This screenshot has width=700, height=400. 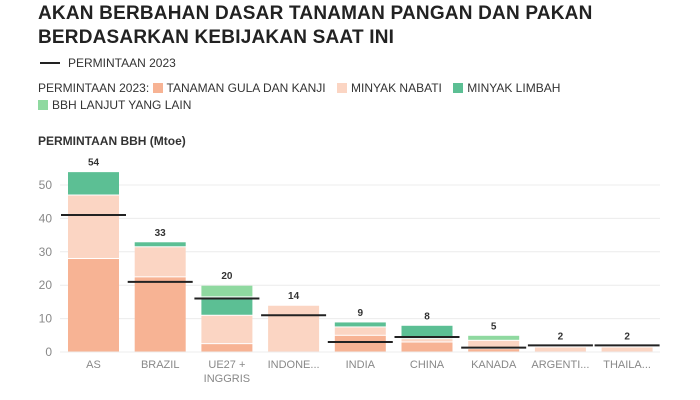 I want to click on y-tick-label: 50, so click(x=46, y=185).